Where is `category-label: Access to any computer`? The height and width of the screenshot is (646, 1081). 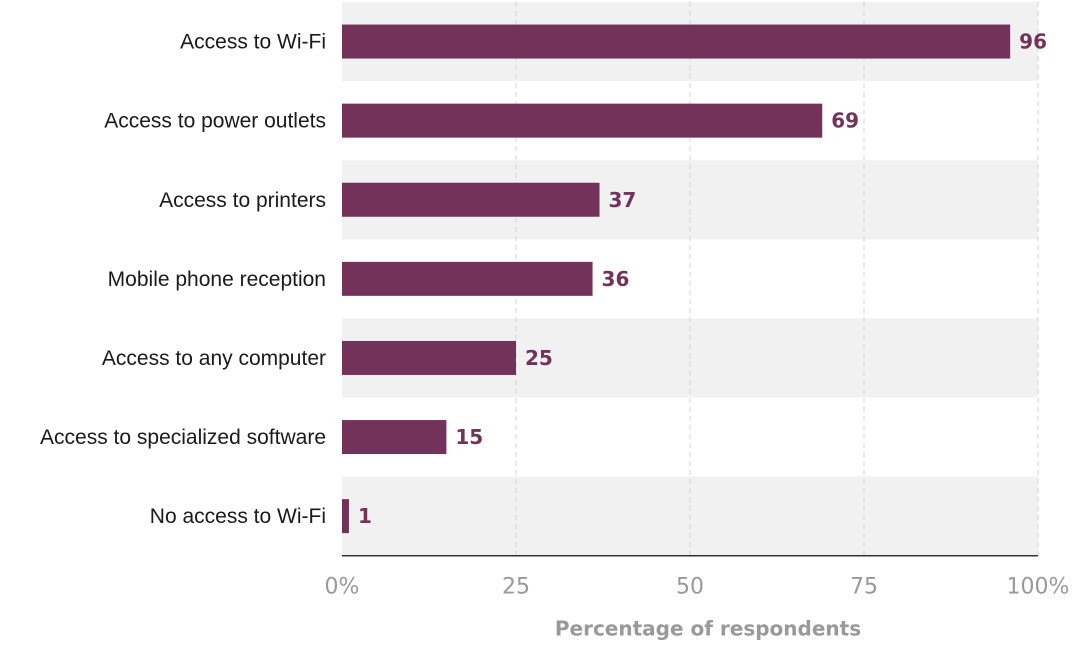
category-label: Access to any computer is located at coordinates (214, 358).